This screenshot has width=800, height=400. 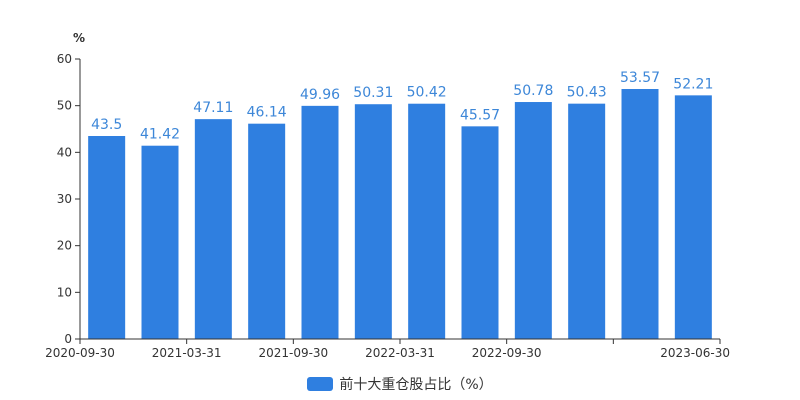 What do you see at coordinates (695, 353) in the screenshot?
I see `x-tick-label: 2023-06-30` at bounding box center [695, 353].